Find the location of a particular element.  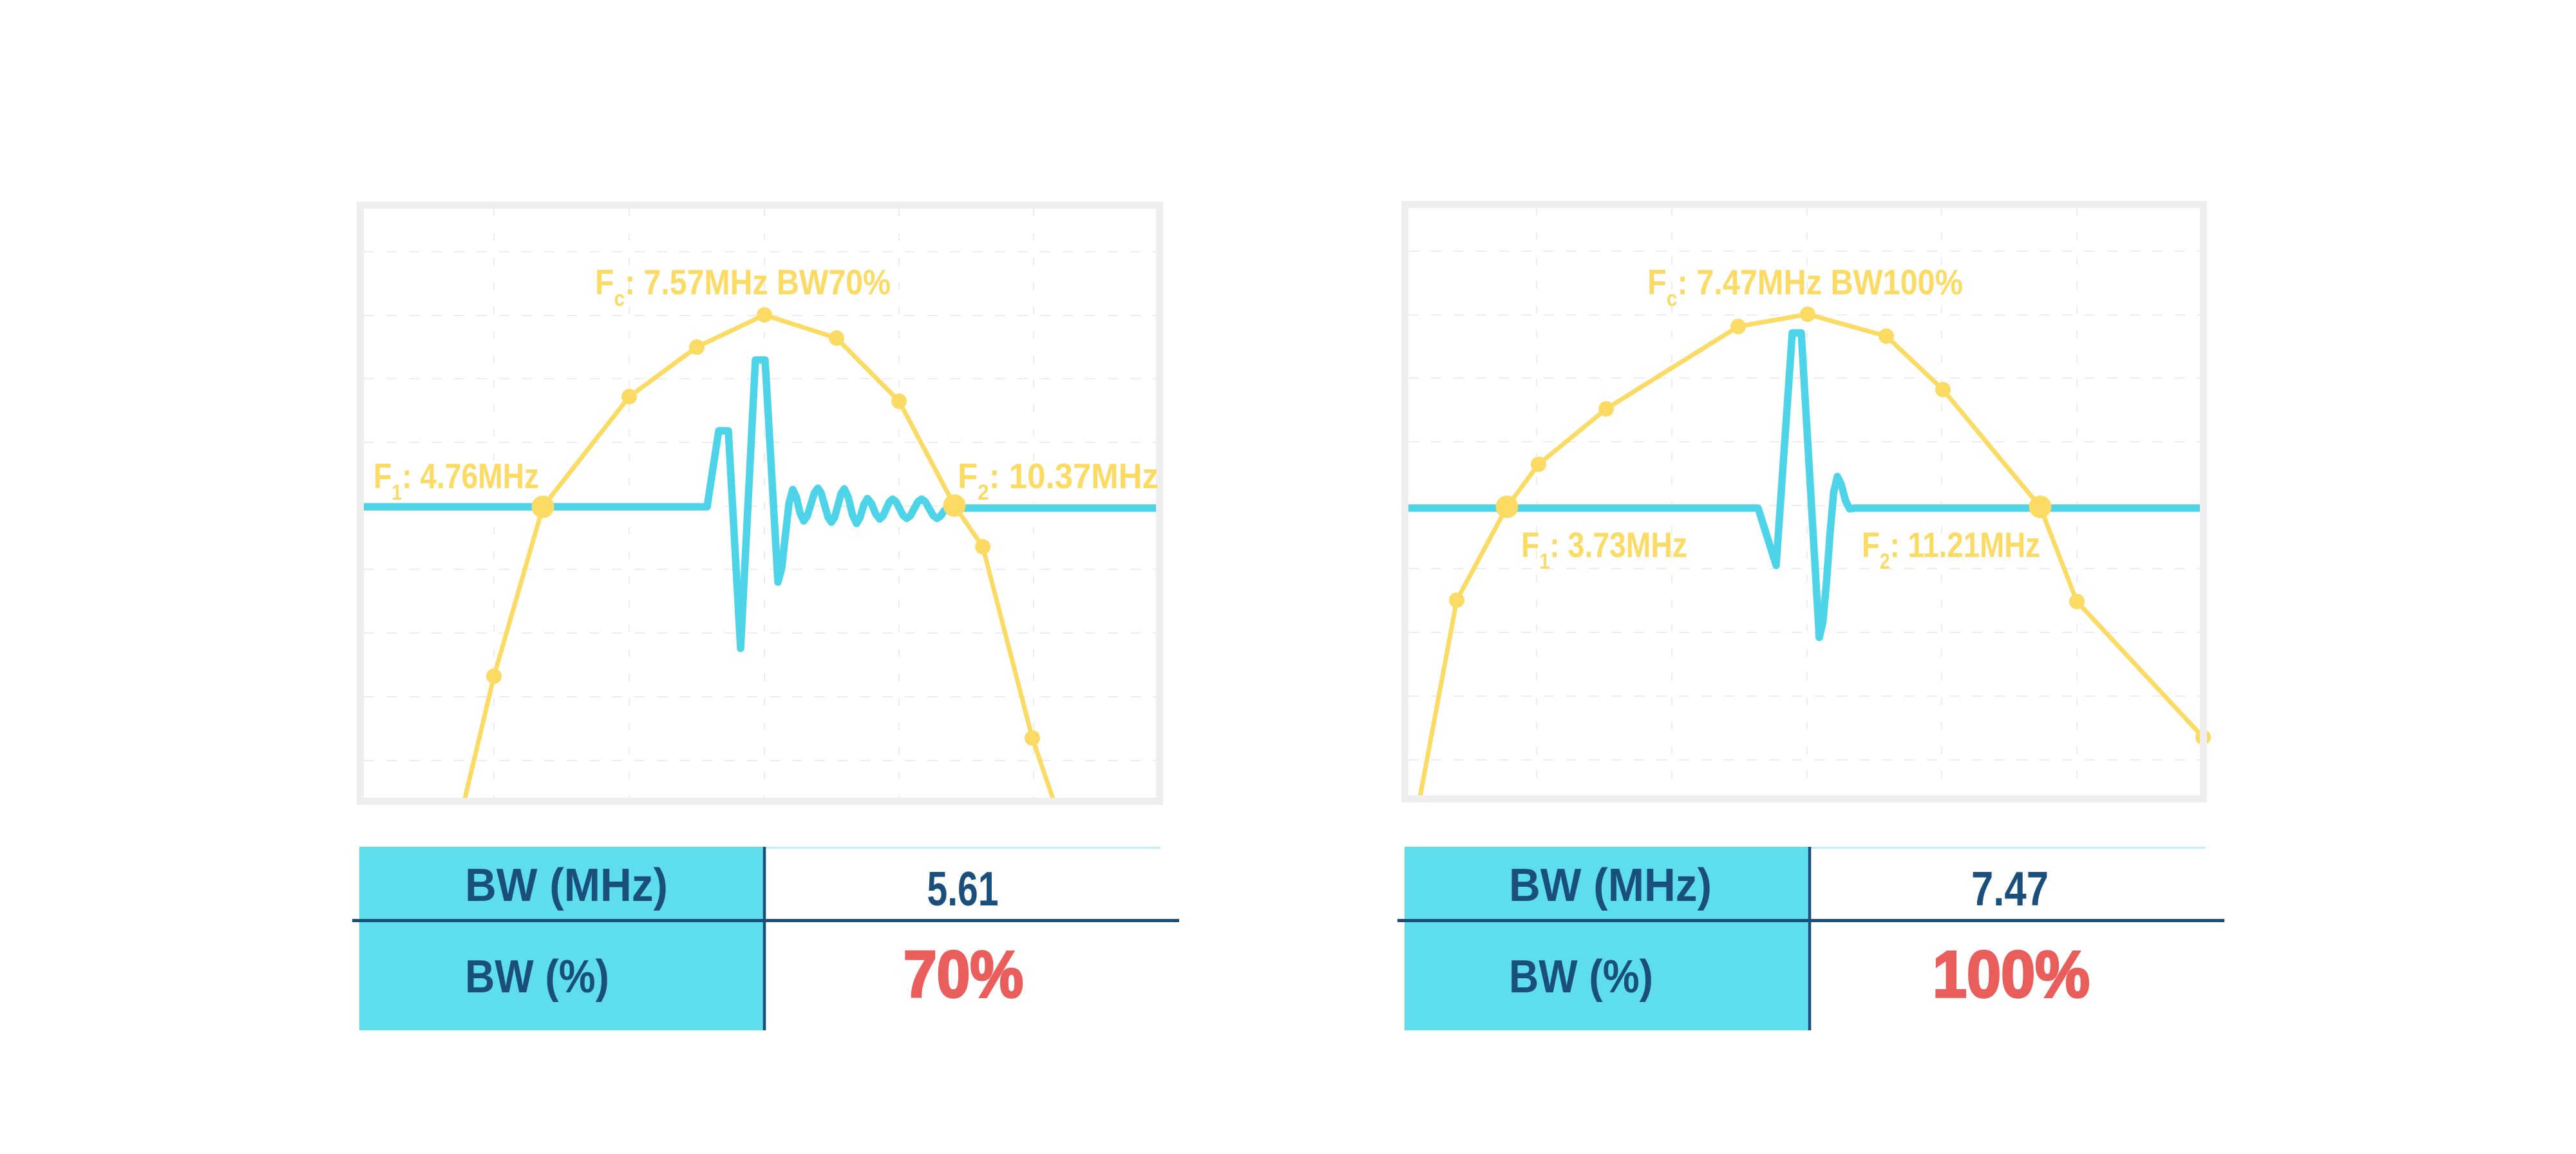

svg-text: 7.47 is located at coordinates (2010, 889).